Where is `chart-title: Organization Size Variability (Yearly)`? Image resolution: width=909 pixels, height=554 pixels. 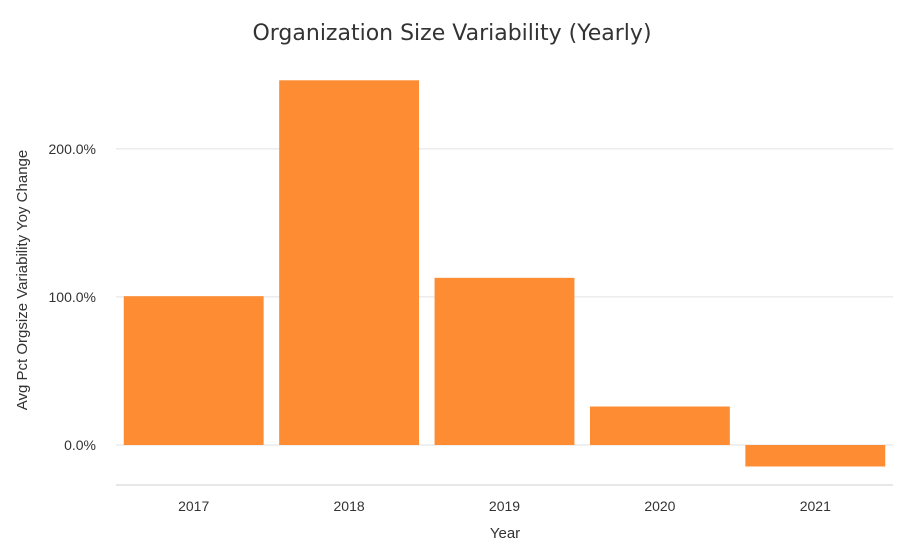
chart-title: Organization Size Variability (Yearly) is located at coordinates (451, 33).